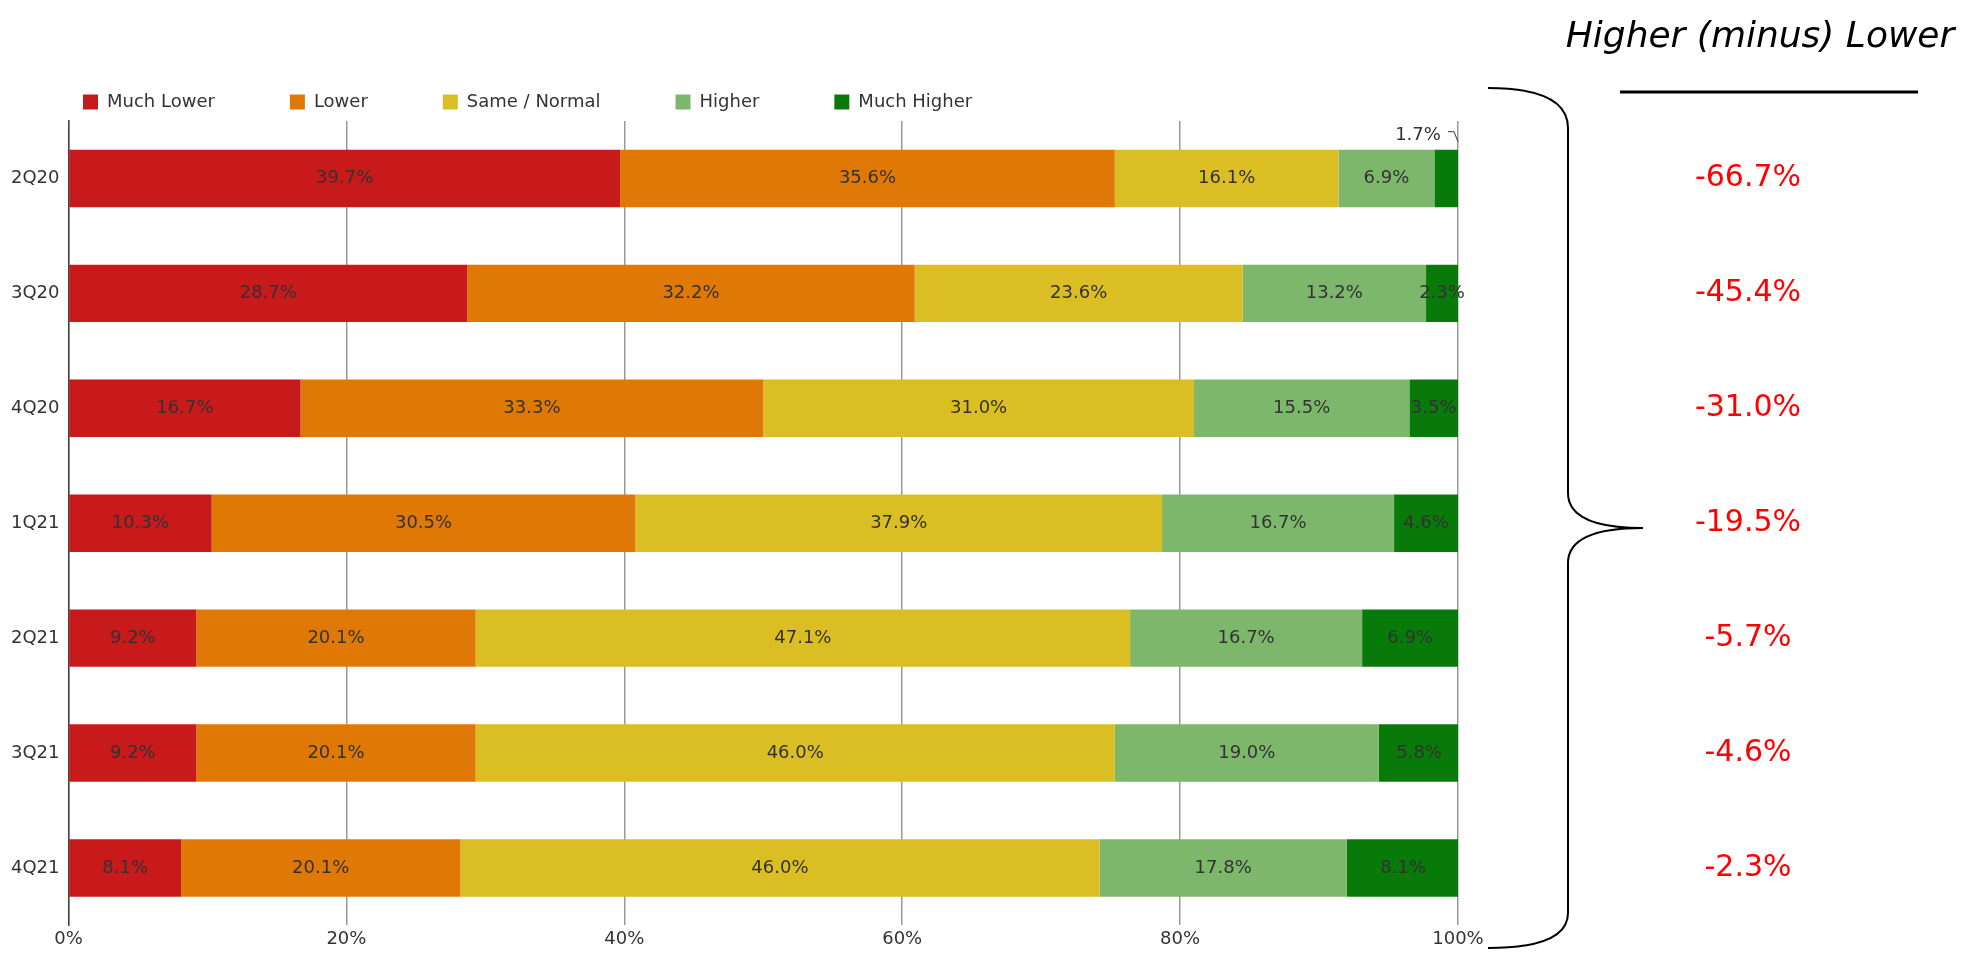 The height and width of the screenshot is (960, 1986). I want to click on data-label: 19.0%, so click(1247, 751).